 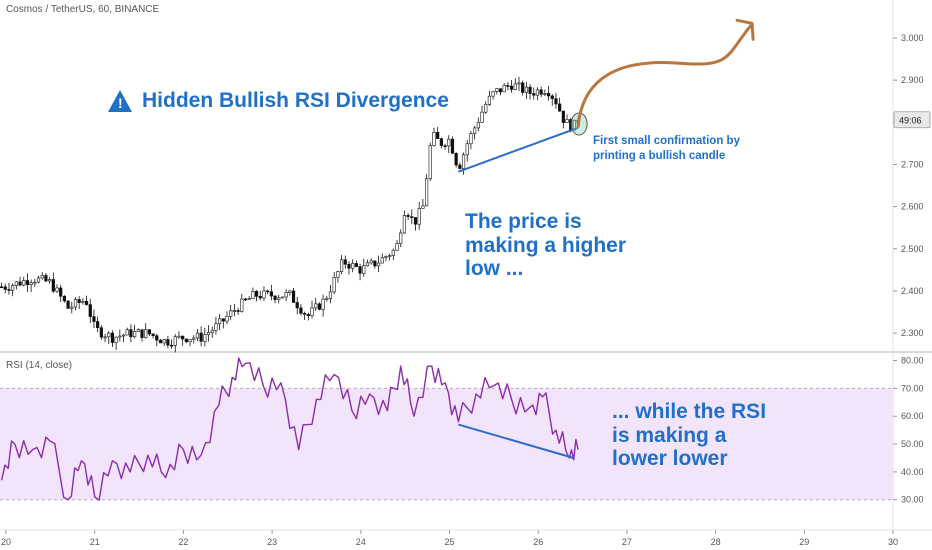 I want to click on price-higher-low-trendline, so click(x=518, y=149).